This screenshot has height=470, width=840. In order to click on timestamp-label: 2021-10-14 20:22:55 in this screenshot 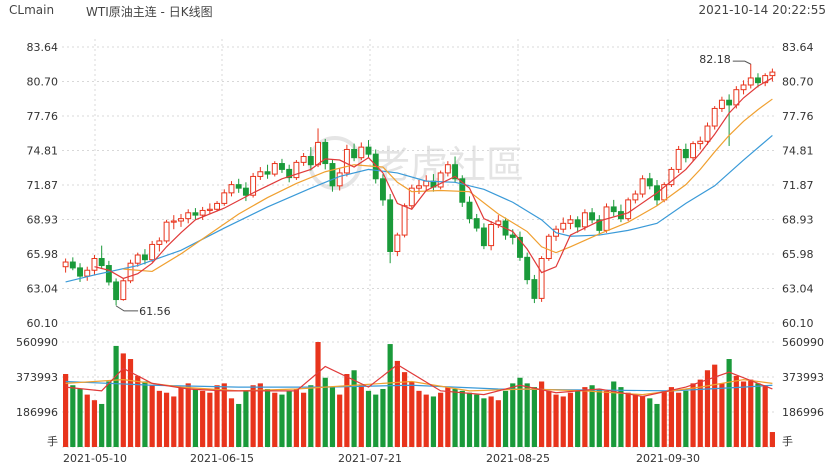, I will do `click(762, 10)`.